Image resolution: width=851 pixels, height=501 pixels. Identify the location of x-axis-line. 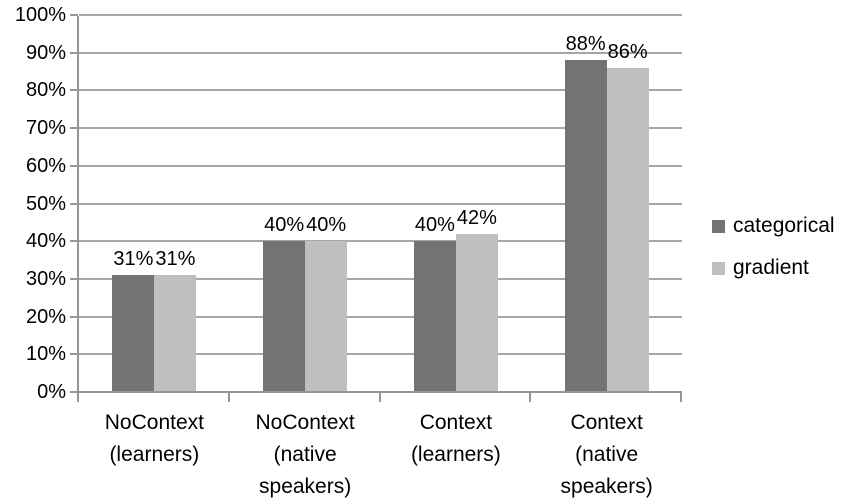
(379, 392).